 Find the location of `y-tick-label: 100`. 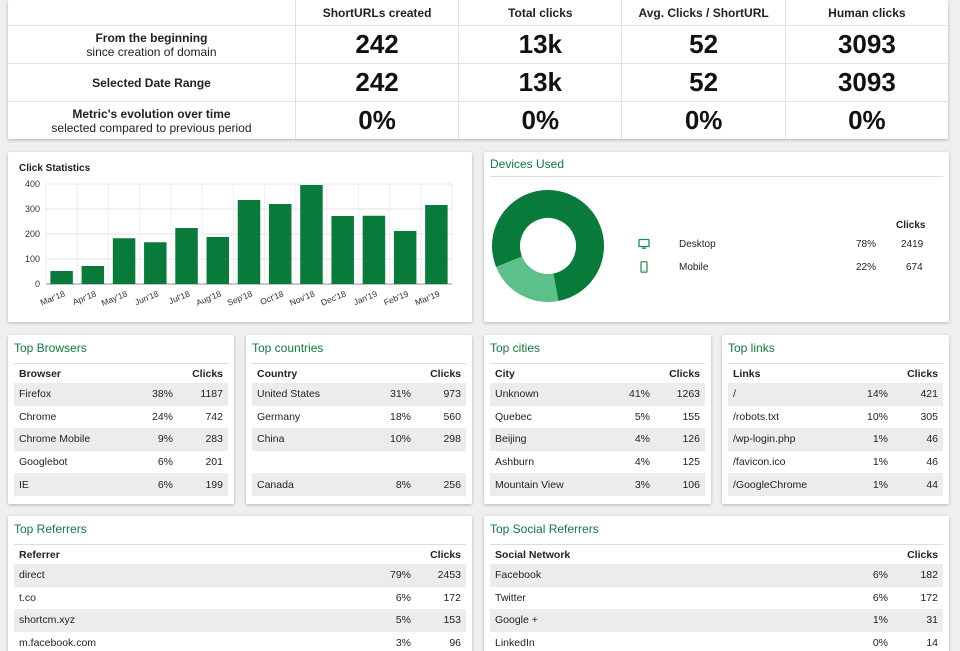

y-tick-label: 100 is located at coordinates (32, 259).